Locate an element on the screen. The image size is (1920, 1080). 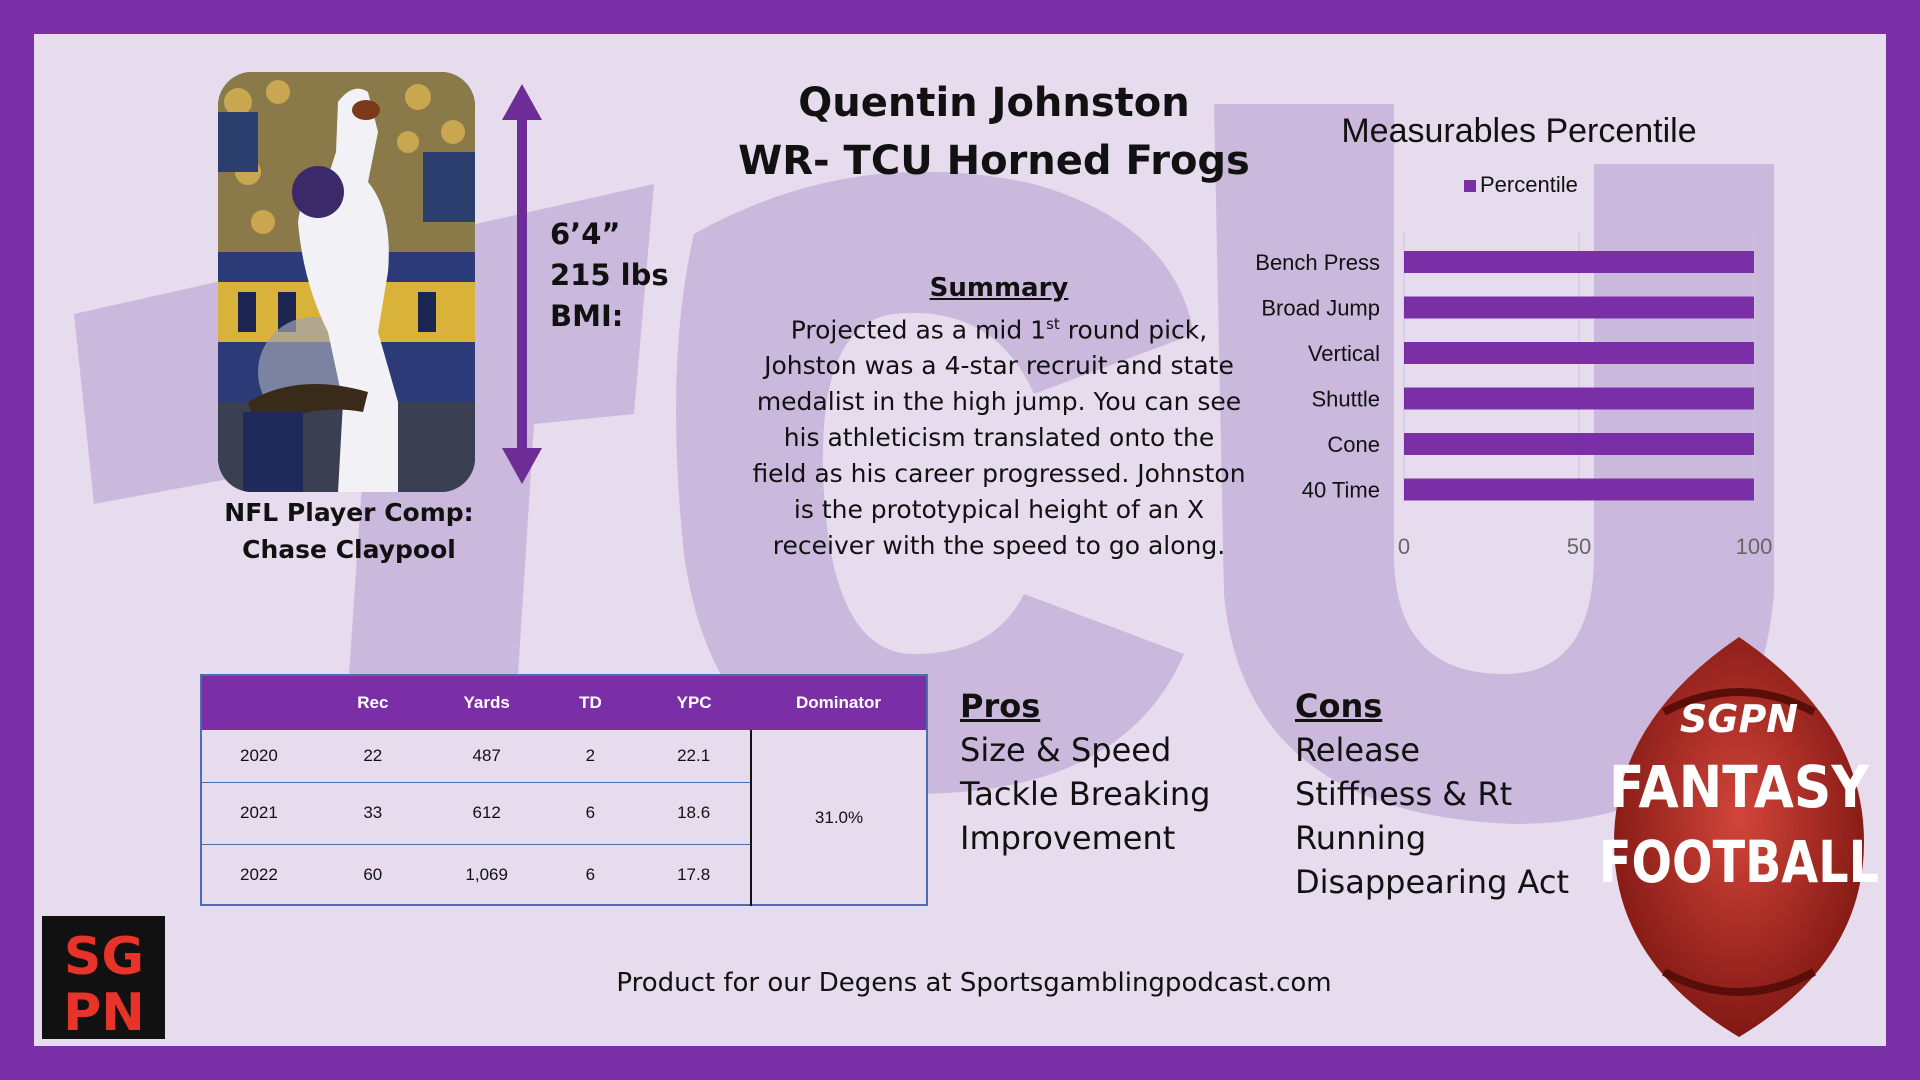
table-row: 2020 22 487 2 22.1 31.0% is located at coordinates (564, 818).